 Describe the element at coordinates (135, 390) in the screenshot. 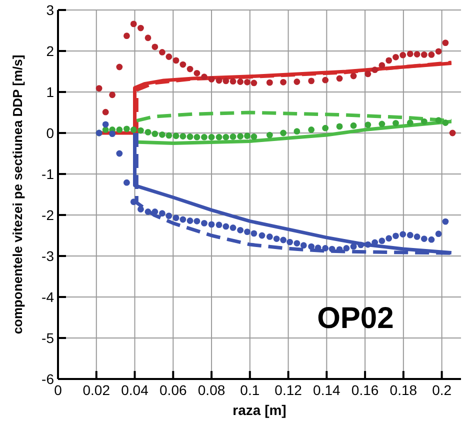

I see `x-tick-label: 0.04` at that location.